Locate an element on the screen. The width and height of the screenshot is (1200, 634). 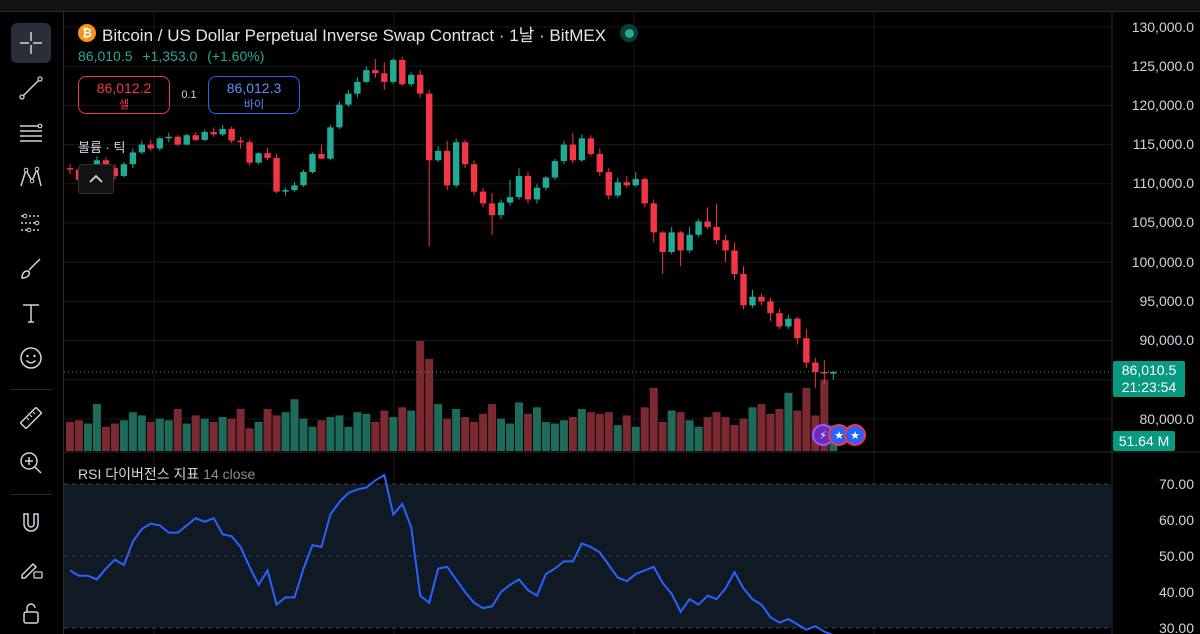
collapse-legend-button is located at coordinates (96, 179).